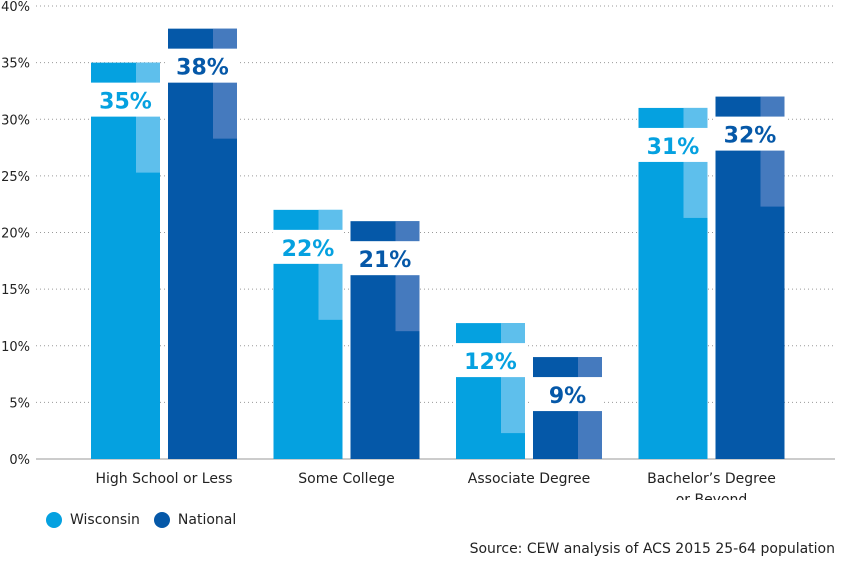 Image resolution: width=841 pixels, height=562 pixels. I want to click on y-tick-label: 20%, so click(15, 234).